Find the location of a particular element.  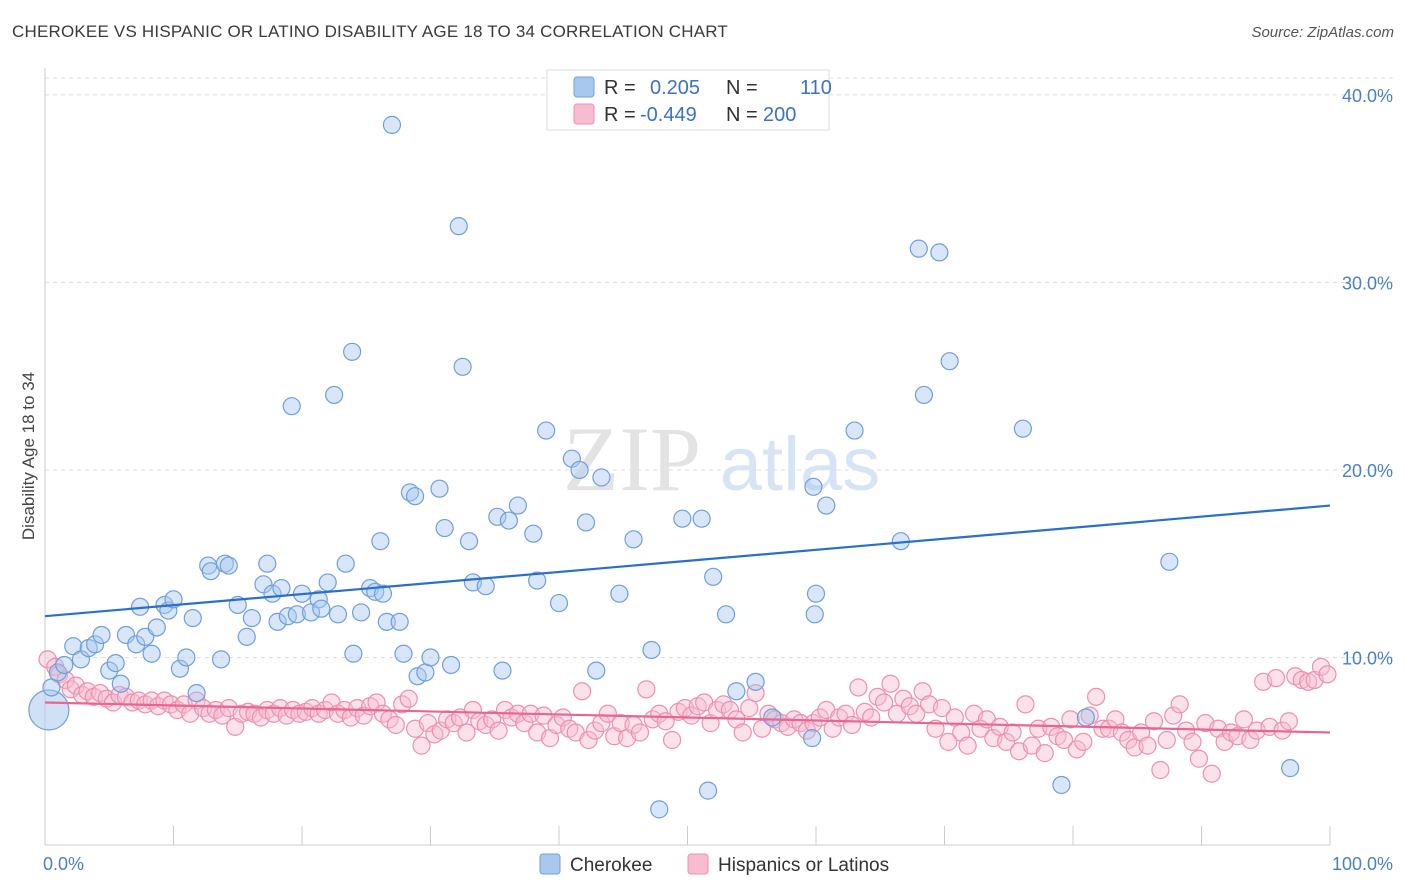

legend-cherokee-label: Cherokee is located at coordinates (611, 865).